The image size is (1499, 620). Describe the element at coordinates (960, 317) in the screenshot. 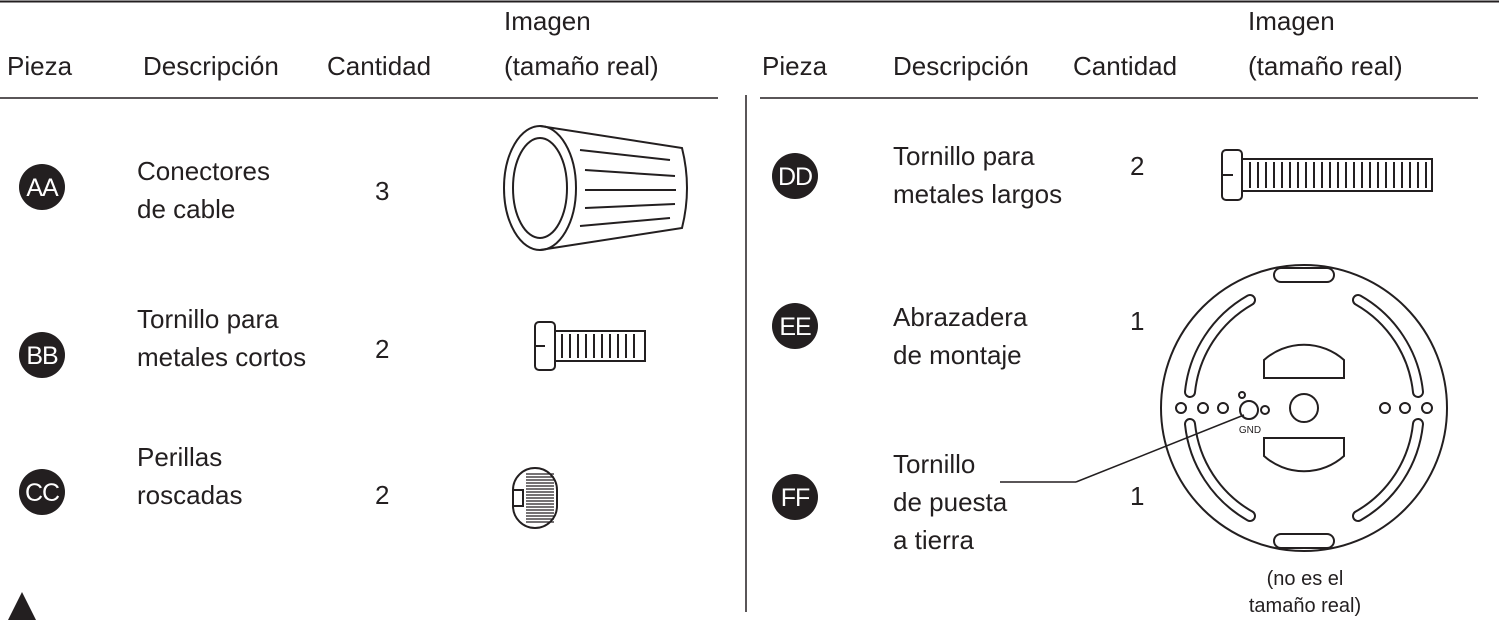

I see `part-description: Abrazadera` at that location.